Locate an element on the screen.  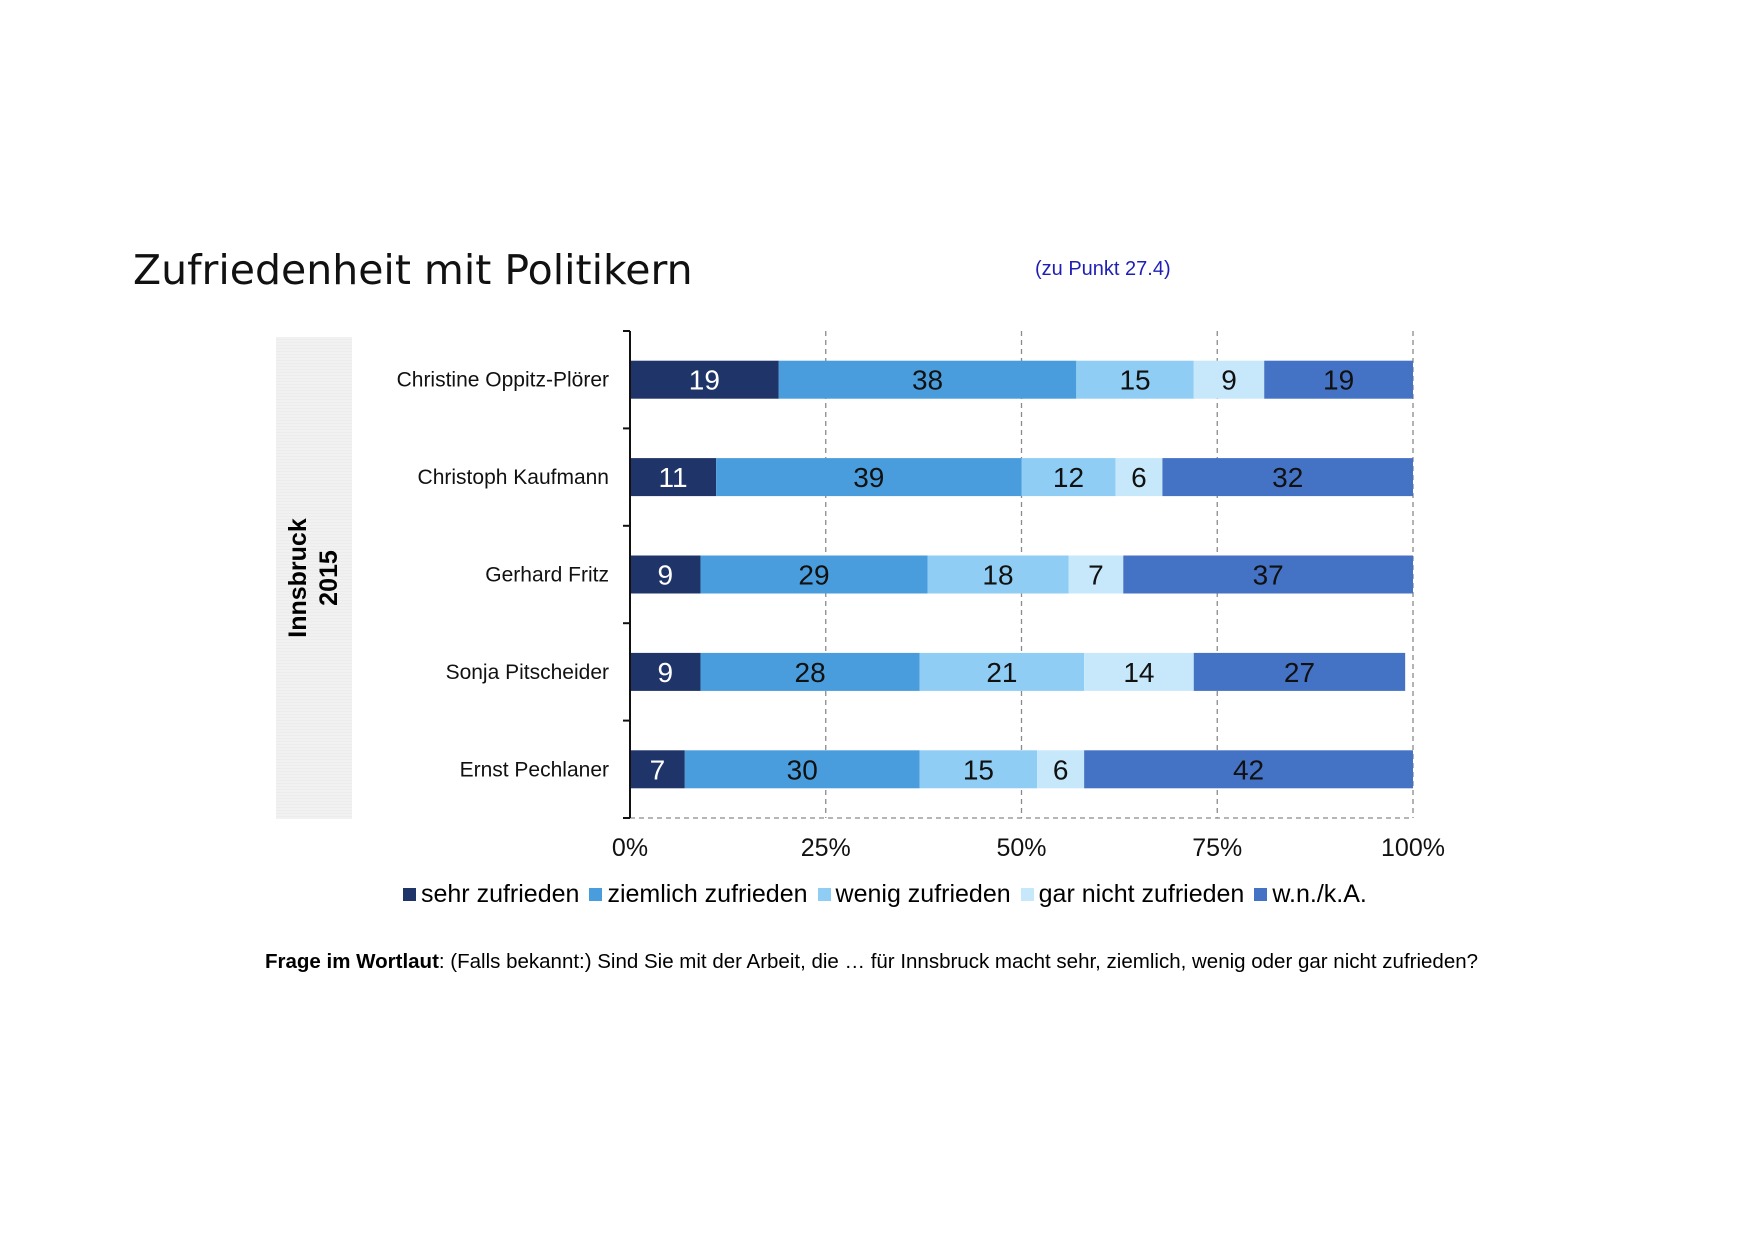
data-label: 38 is located at coordinates (927, 380).